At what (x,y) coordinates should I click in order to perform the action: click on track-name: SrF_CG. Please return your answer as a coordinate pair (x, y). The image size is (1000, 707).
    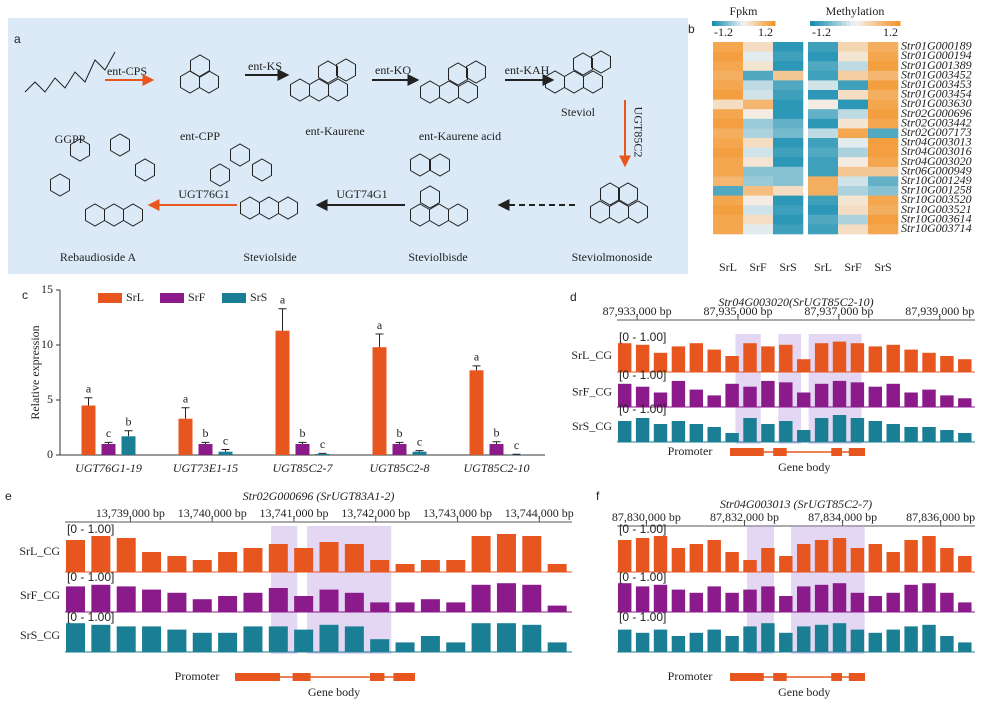
    Looking at the image, I should click on (40, 595).